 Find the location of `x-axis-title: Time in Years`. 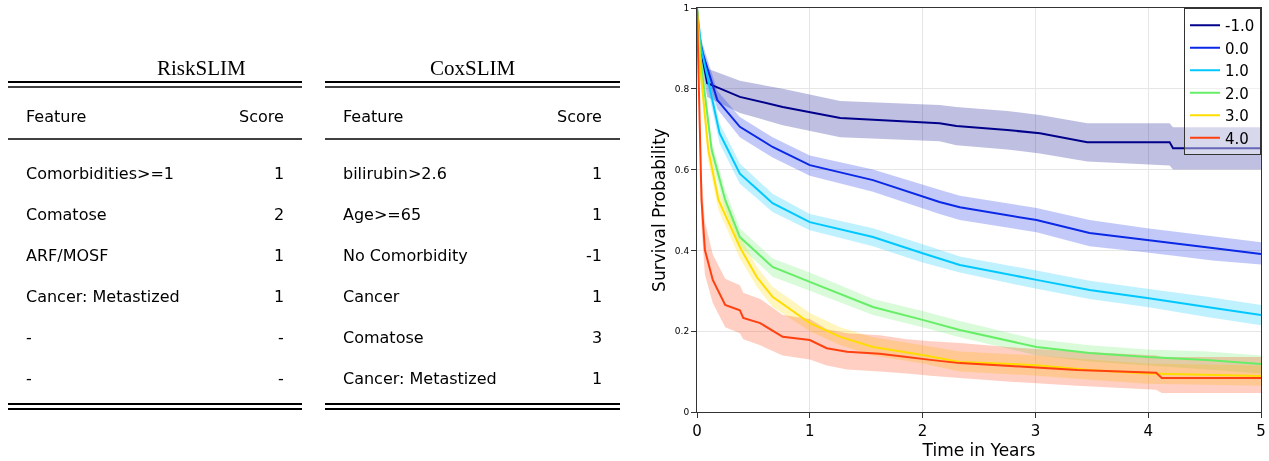

x-axis-title: Time in Years is located at coordinates (978, 450).